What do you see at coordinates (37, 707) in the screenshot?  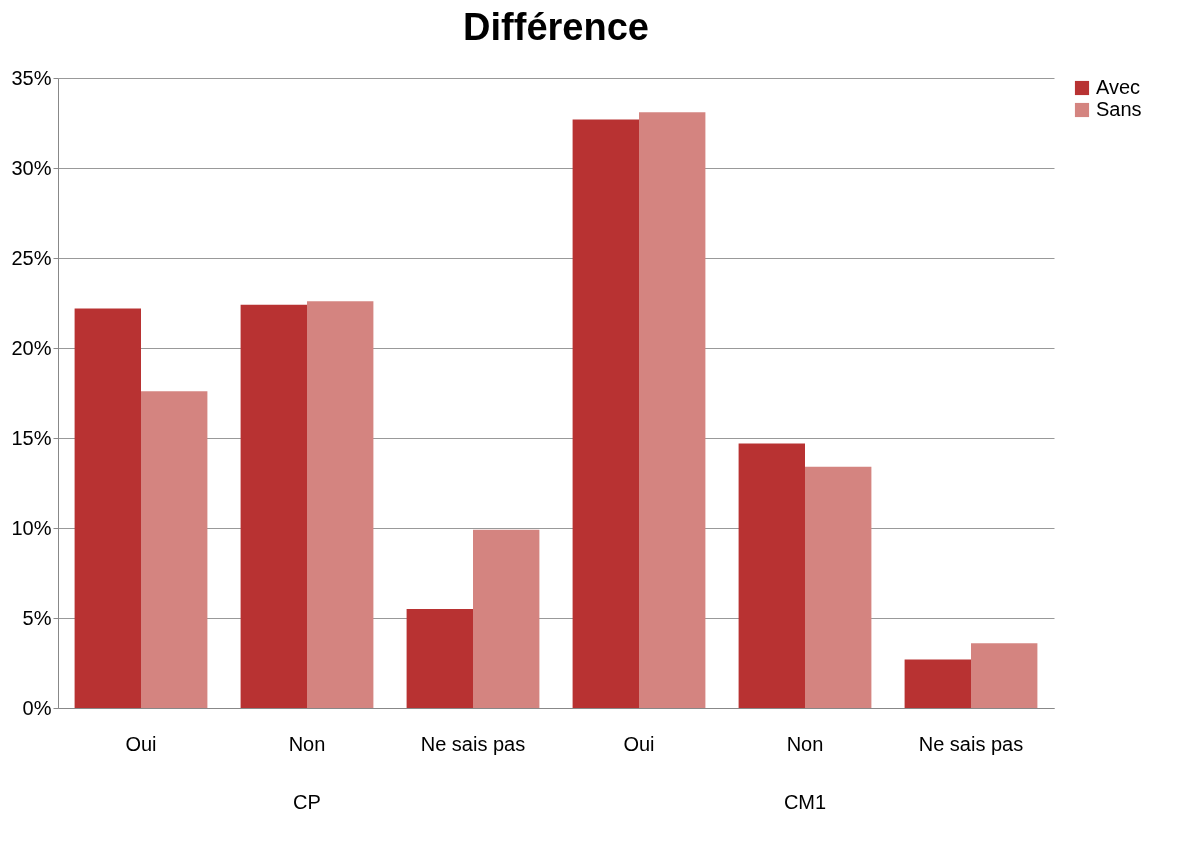 I see `y-tick-label: 0%` at bounding box center [37, 707].